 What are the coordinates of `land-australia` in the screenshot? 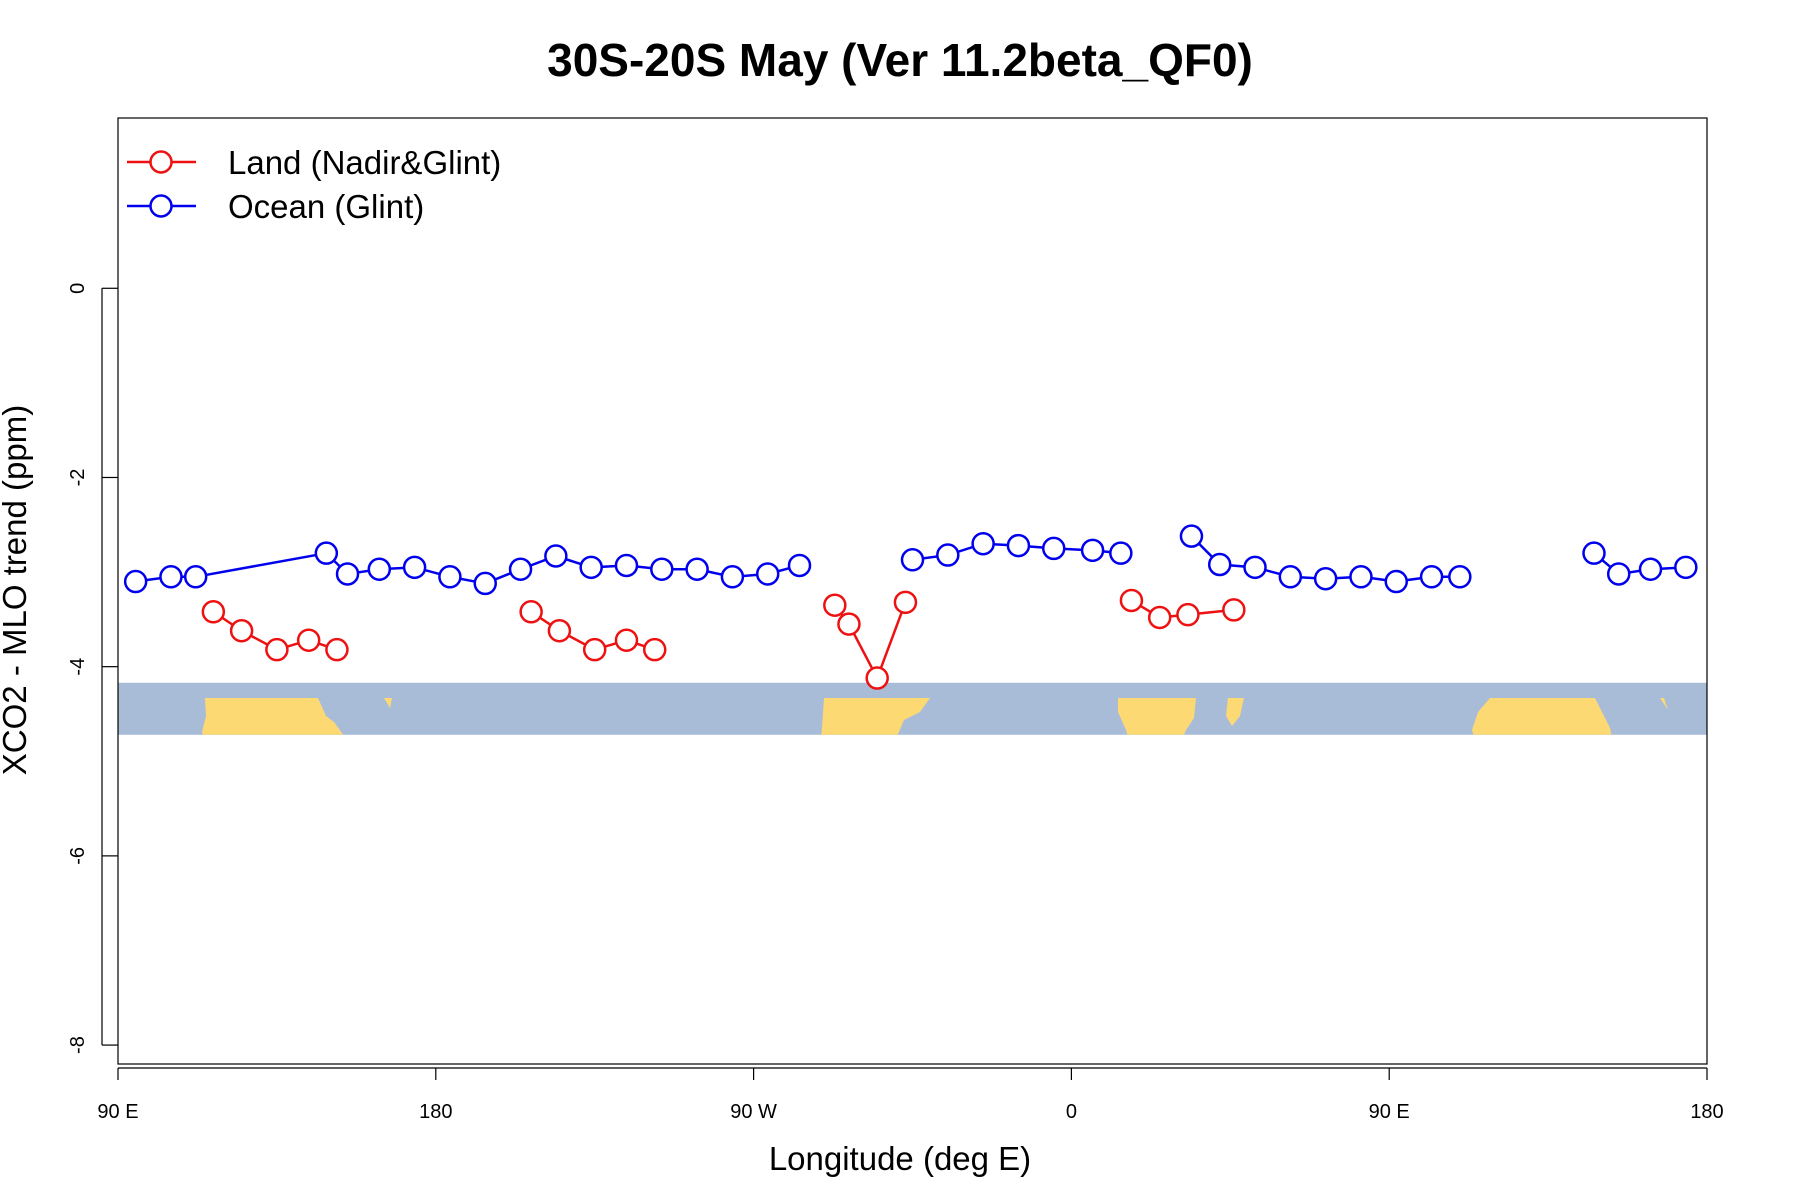 It's located at (273, 716).